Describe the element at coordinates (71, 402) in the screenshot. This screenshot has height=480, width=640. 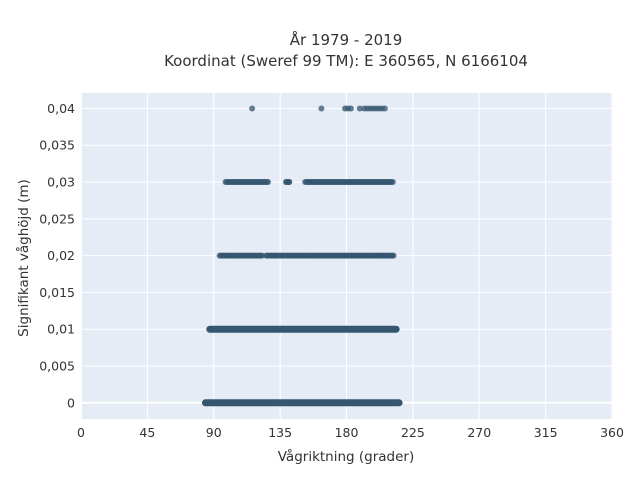
I see `y-tick-label: 0` at that location.